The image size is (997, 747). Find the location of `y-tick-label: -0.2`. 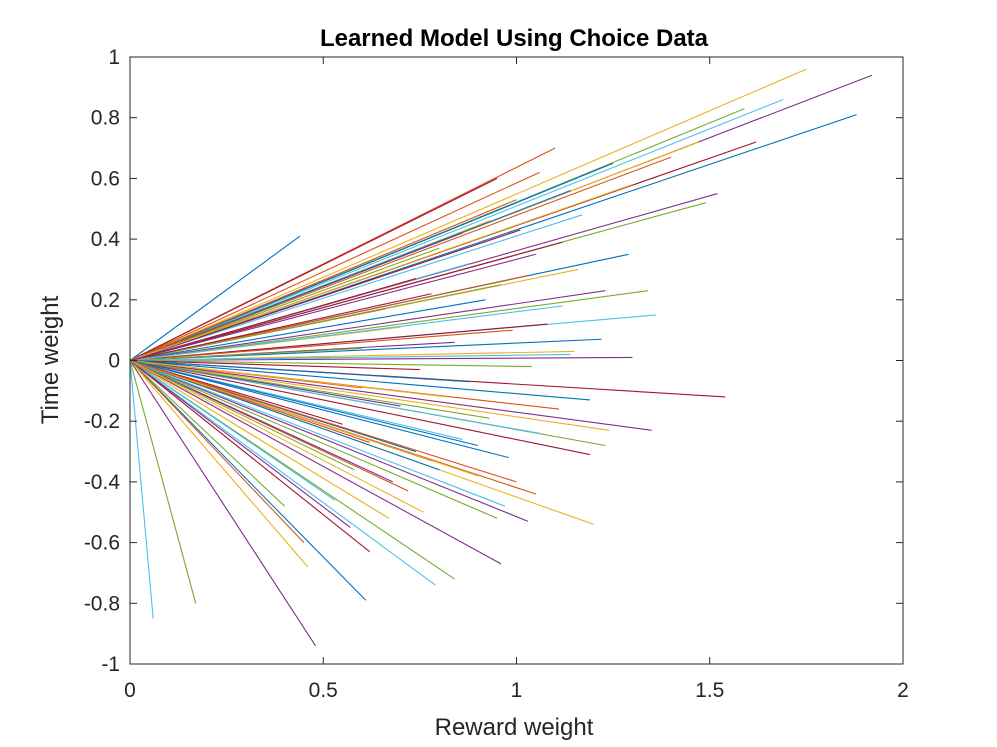

y-tick-label: -0.2 is located at coordinates (102, 421).